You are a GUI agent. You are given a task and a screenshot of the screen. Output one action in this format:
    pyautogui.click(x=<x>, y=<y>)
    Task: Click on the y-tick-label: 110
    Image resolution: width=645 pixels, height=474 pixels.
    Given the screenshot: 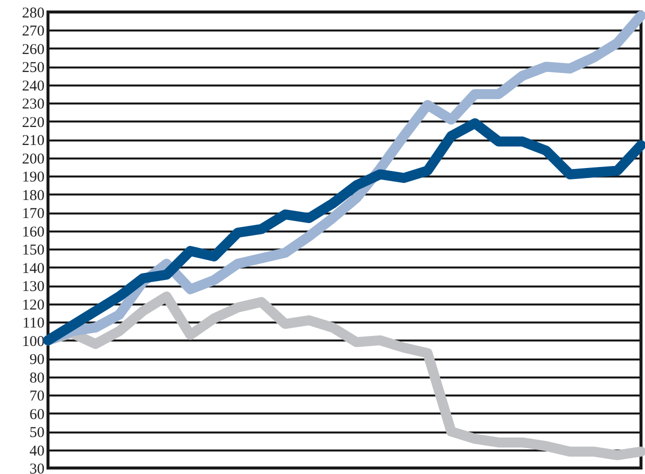 What is the action you would take?
    pyautogui.click(x=33, y=324)
    